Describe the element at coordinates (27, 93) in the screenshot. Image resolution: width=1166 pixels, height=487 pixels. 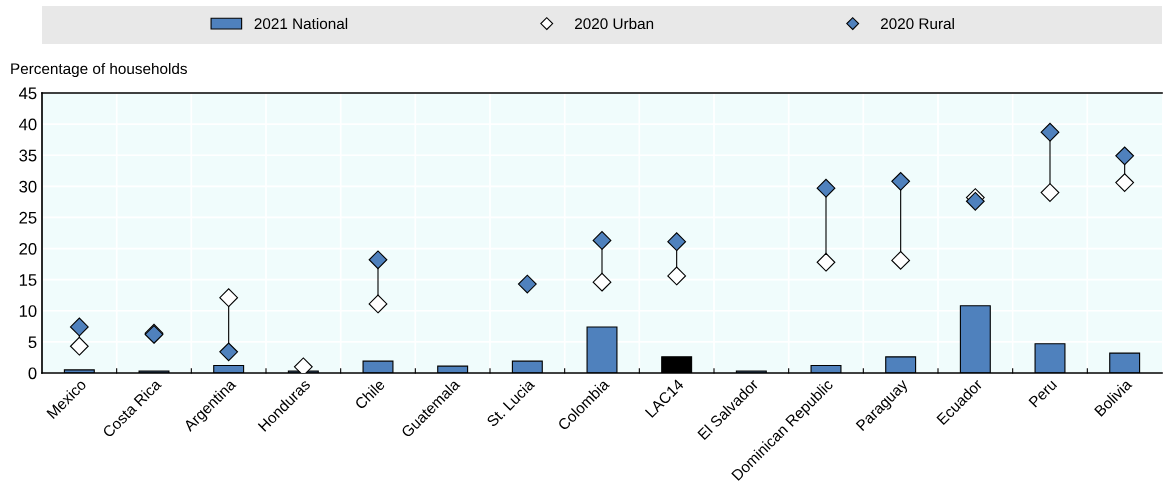
I see `y-tick-label: 45` at that location.